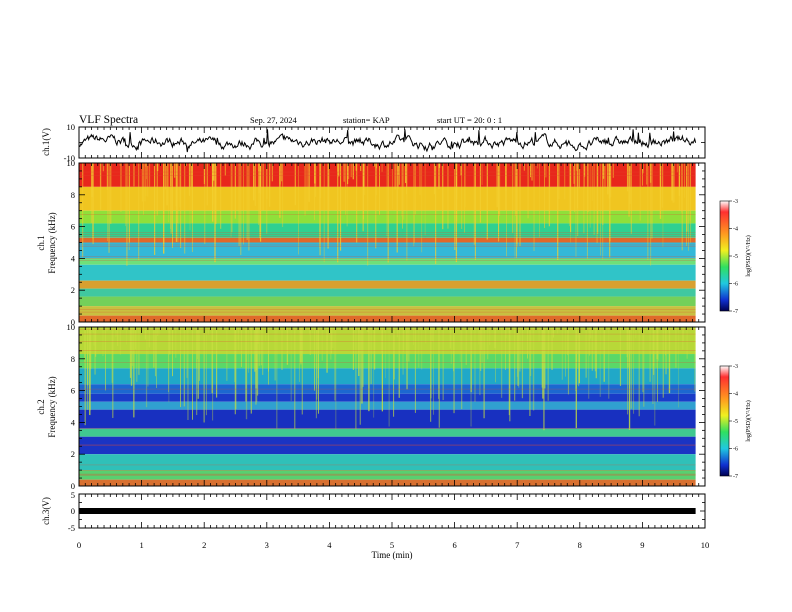  I want to click on ch2-spectrogram-ylabel-channel: ch.2, so click(41, 406).